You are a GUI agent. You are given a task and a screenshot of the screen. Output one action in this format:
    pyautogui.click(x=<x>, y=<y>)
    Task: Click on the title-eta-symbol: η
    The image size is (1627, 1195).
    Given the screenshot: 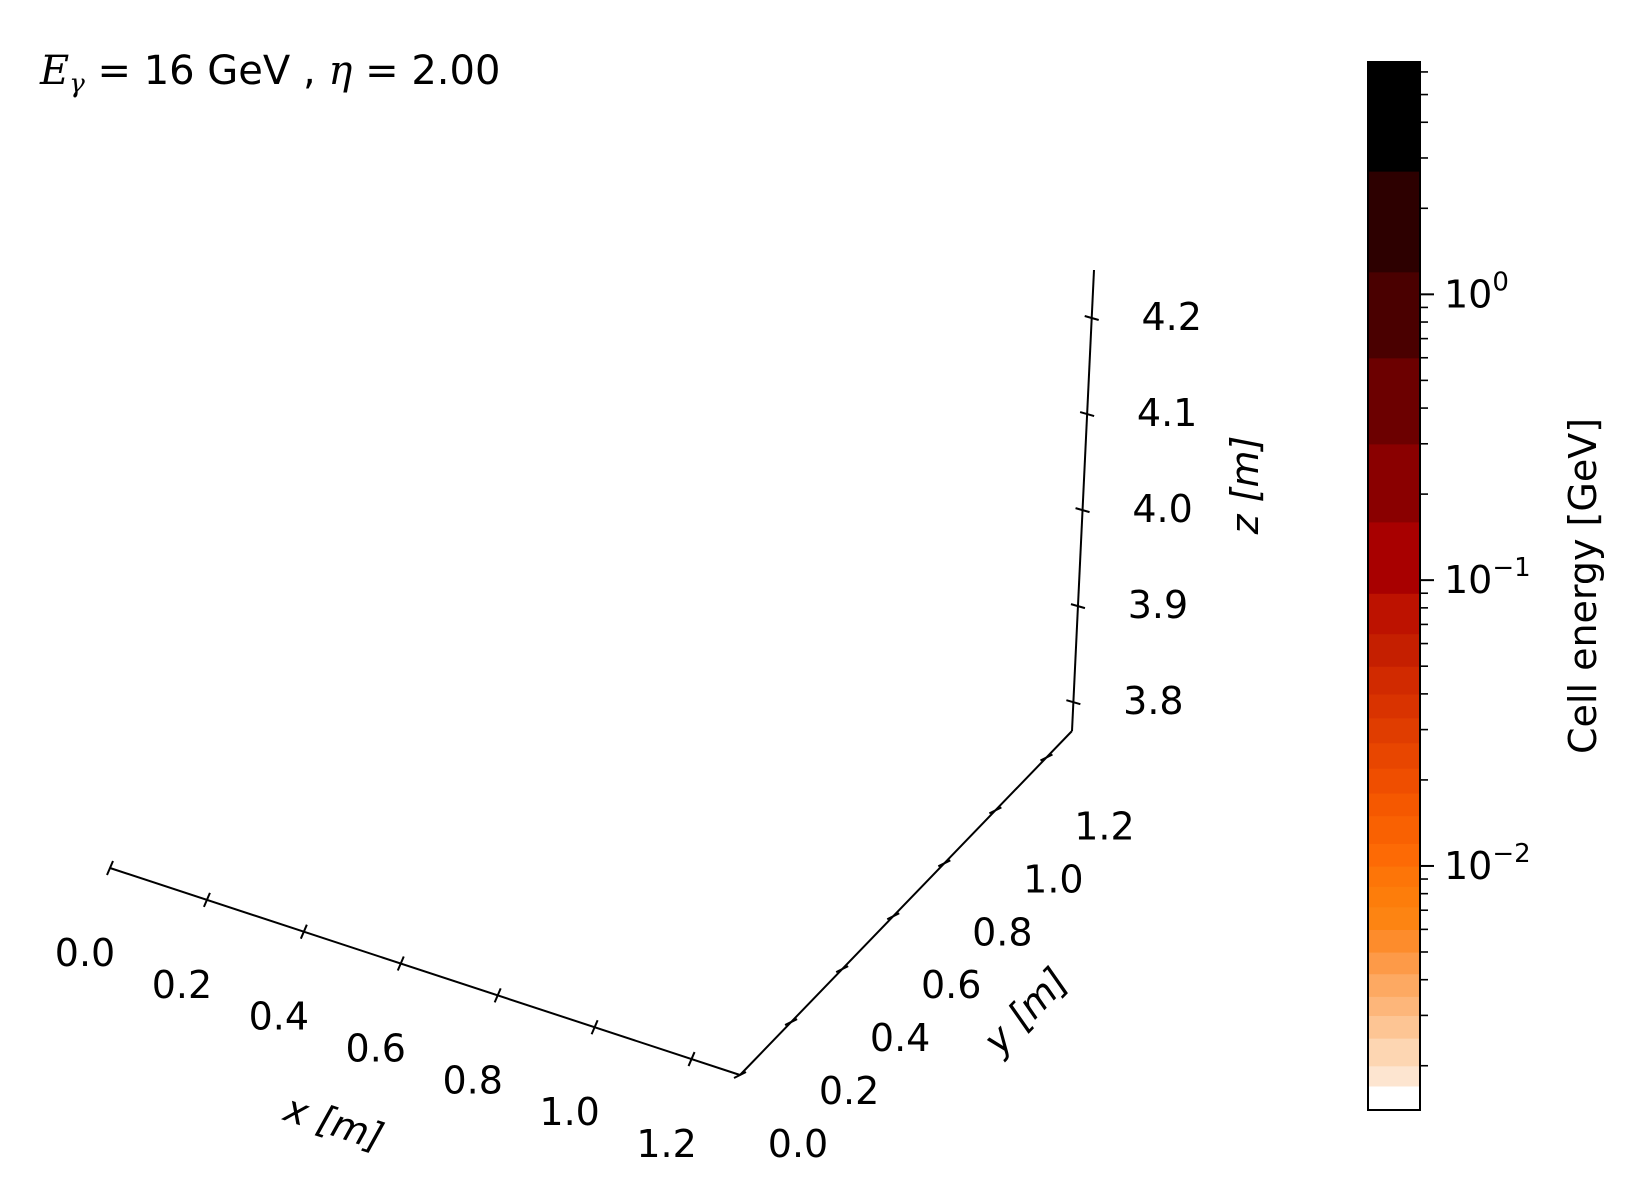 What is the action you would take?
    pyautogui.click(x=340, y=71)
    